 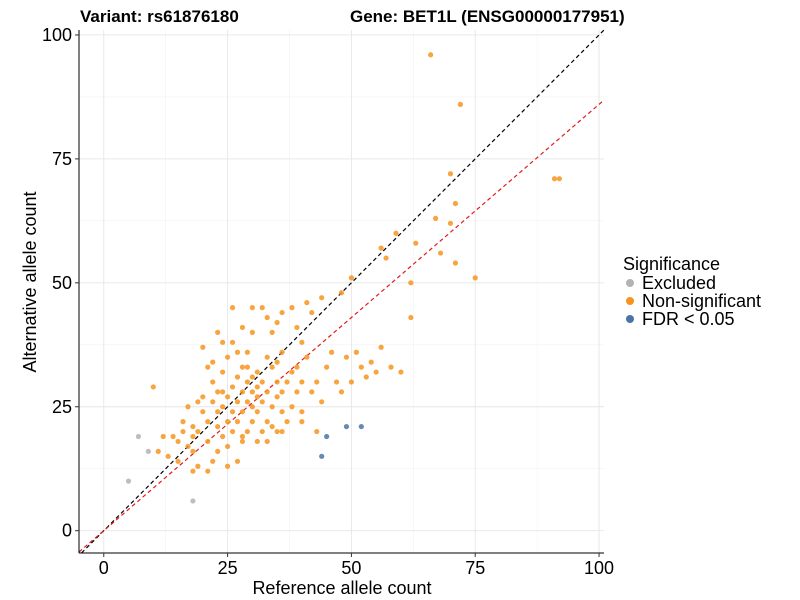 What do you see at coordinates (599, 568) in the screenshot?
I see `x-tick-label: 100` at bounding box center [599, 568].